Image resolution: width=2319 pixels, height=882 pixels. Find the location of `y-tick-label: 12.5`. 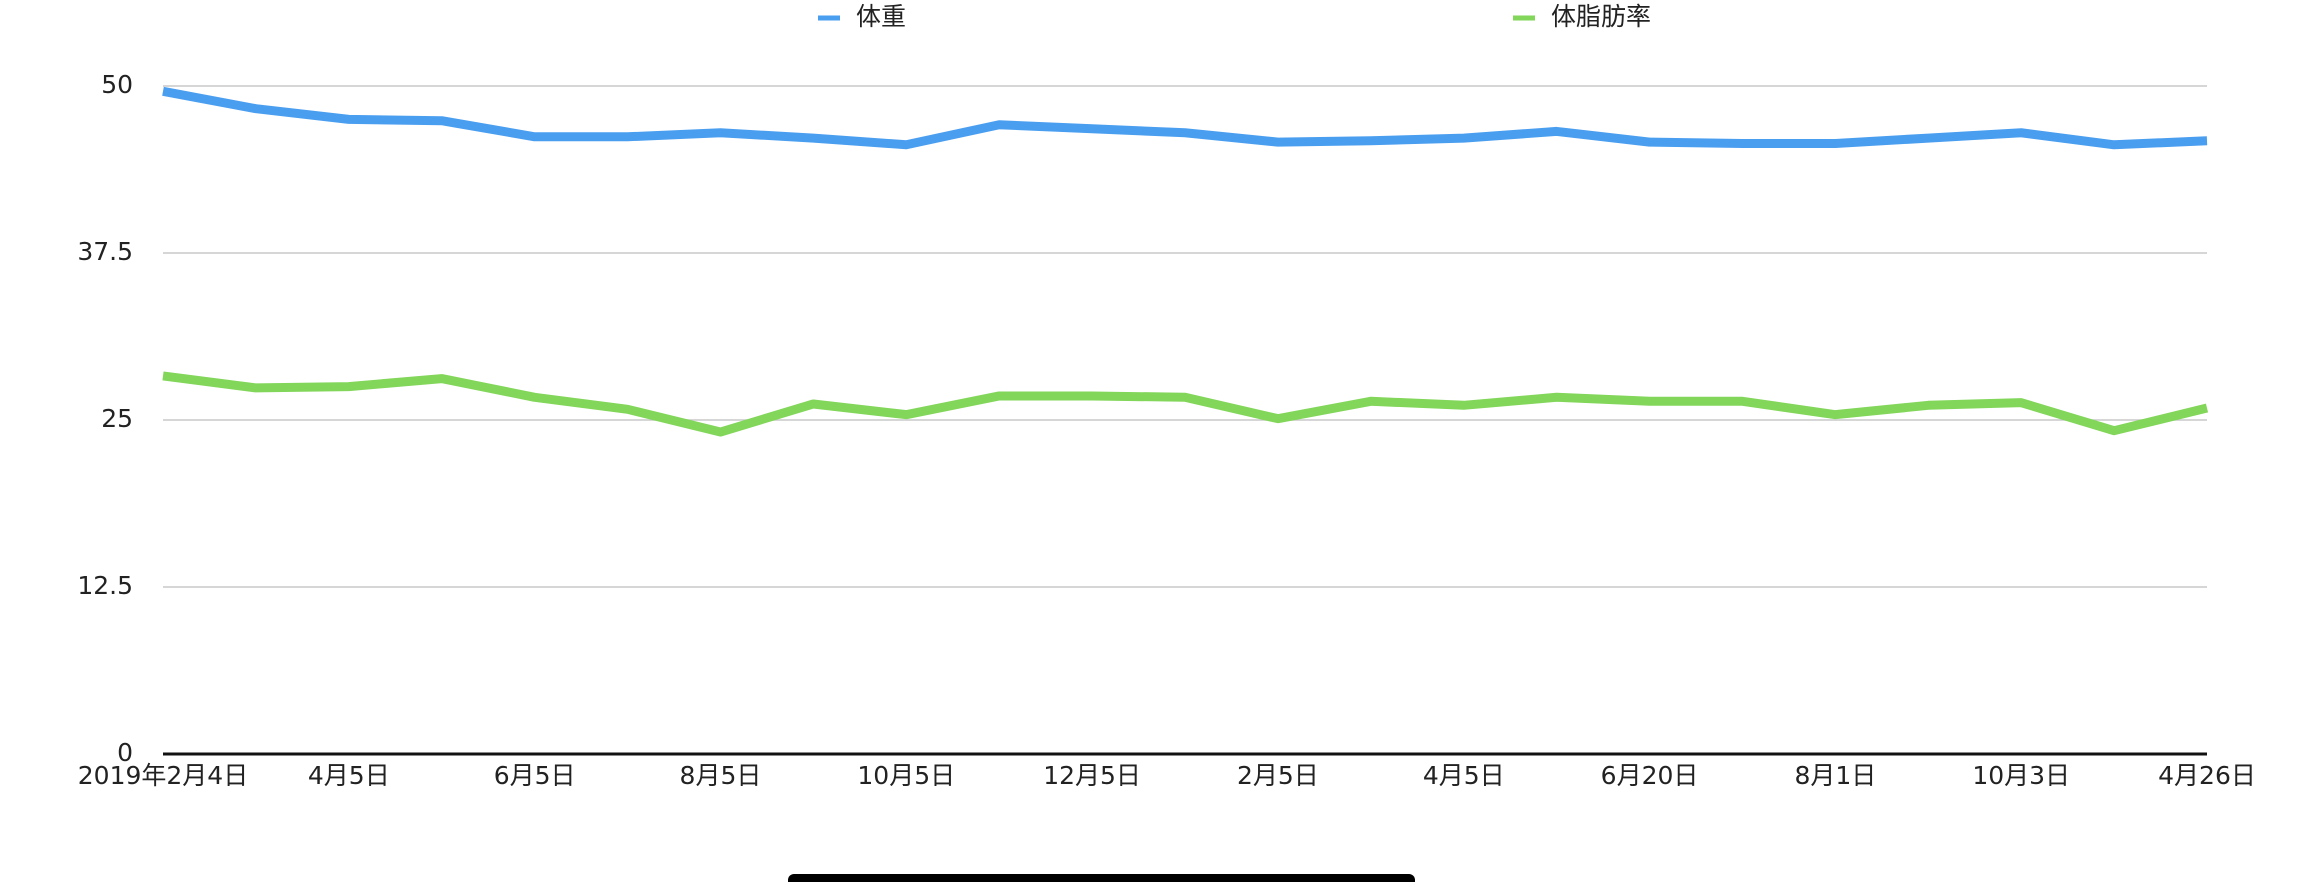

y-tick-label: 12.5 is located at coordinates (105, 585).